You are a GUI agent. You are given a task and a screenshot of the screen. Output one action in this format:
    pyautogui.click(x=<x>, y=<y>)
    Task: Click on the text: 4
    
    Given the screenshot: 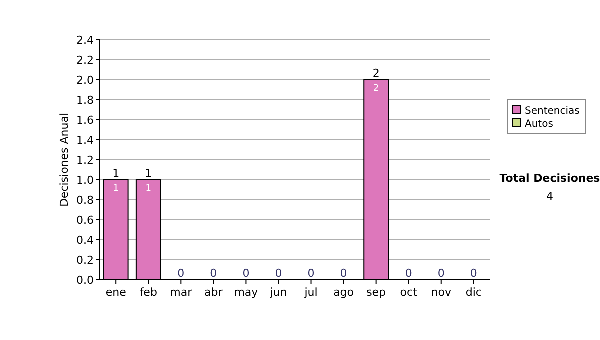 What is the action you would take?
    pyautogui.click(x=550, y=196)
    